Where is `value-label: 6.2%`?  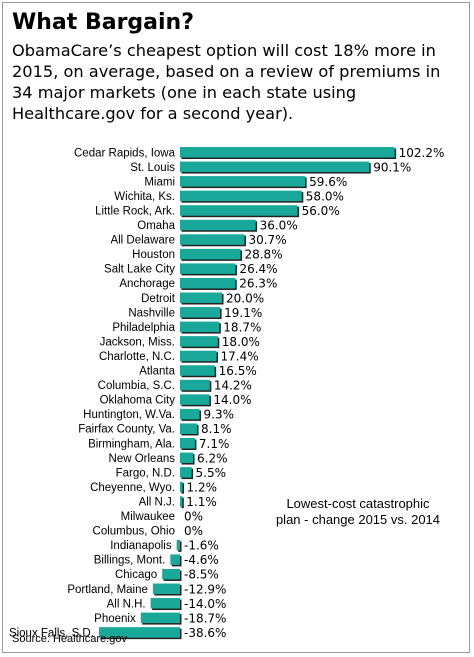 value-label: 6.2% is located at coordinates (212, 458).